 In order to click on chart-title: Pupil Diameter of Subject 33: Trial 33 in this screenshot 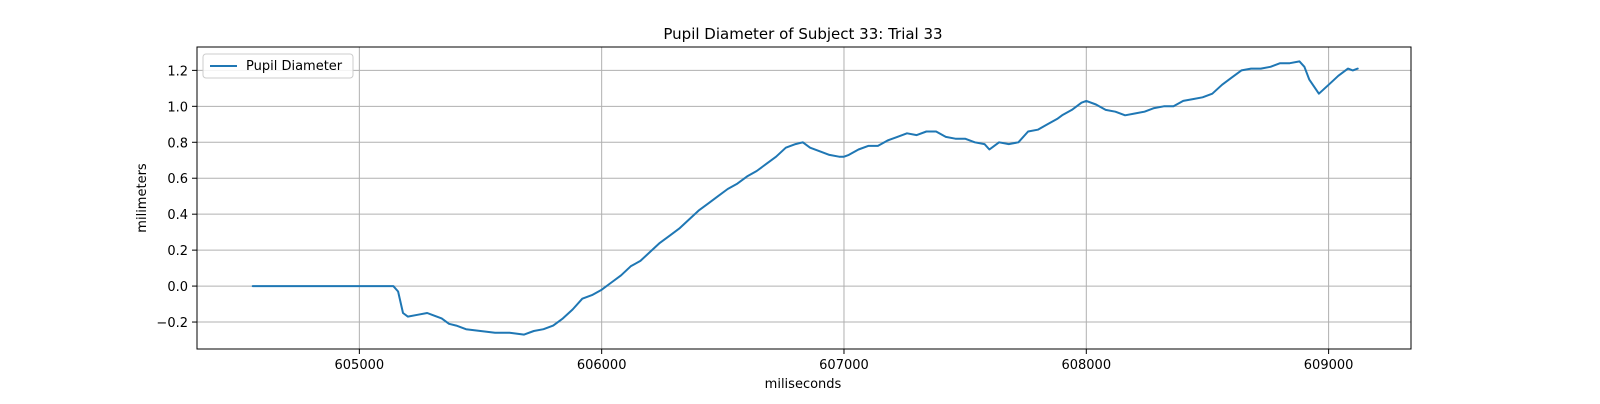, I will do `click(802, 34)`.